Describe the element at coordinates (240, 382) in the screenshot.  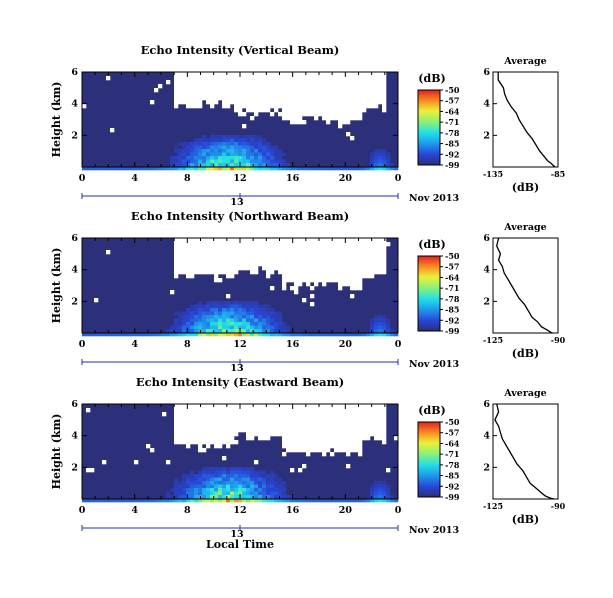
I see `panel-title: Echo Intensity (Eastward Beam)` at that location.